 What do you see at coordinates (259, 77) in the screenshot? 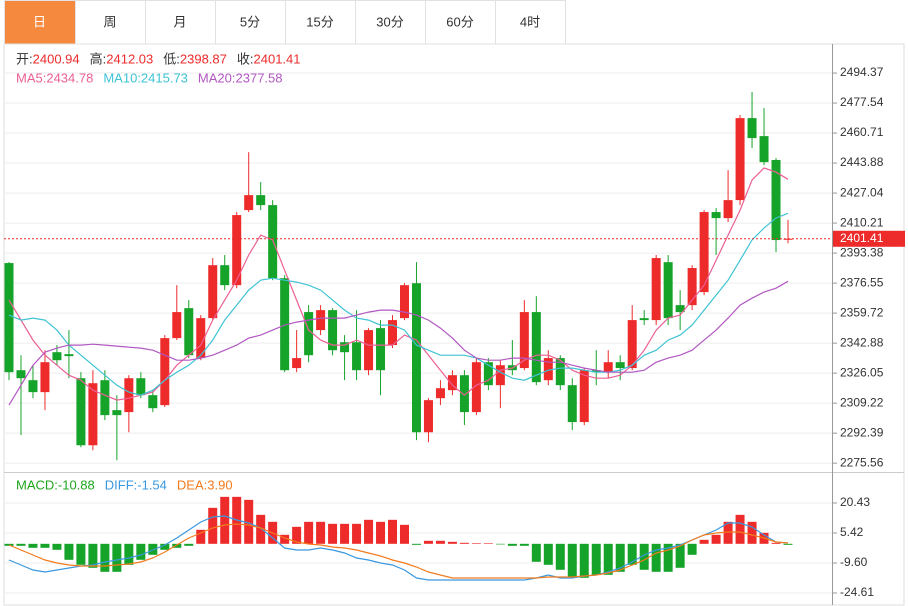
I see `legend-value: 2377.58` at bounding box center [259, 77].